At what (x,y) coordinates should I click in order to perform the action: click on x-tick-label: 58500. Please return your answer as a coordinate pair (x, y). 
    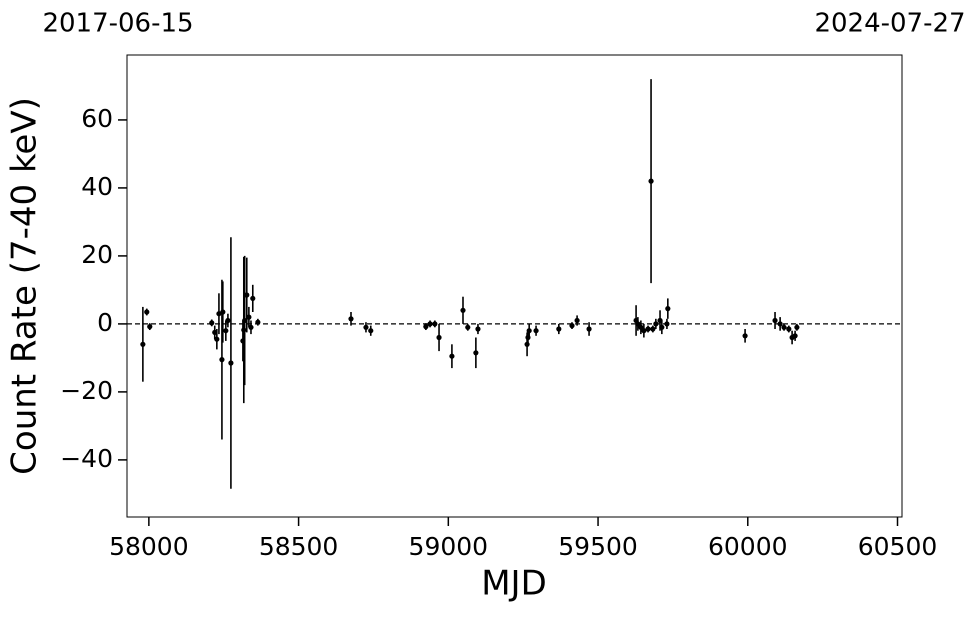
    Looking at the image, I should click on (299, 546).